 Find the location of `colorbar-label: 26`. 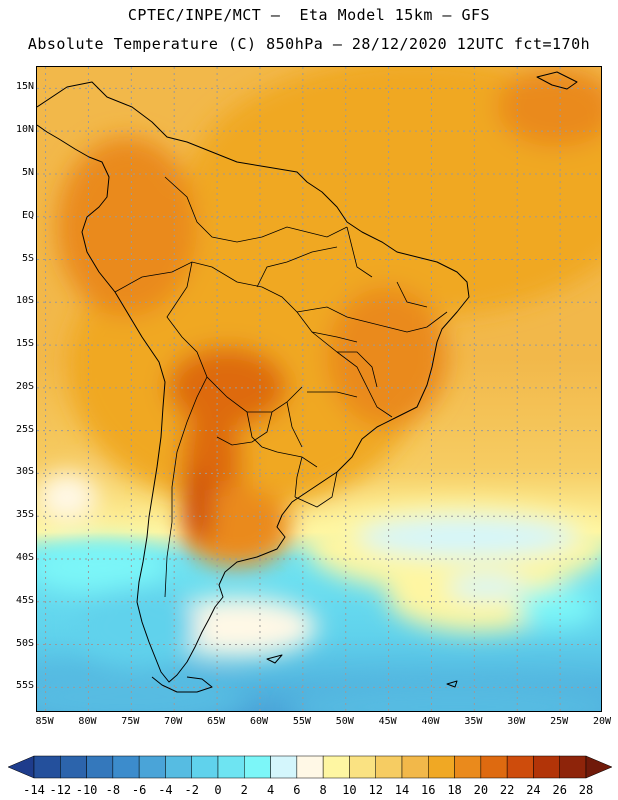

colorbar-label: 26 is located at coordinates (559, 790).